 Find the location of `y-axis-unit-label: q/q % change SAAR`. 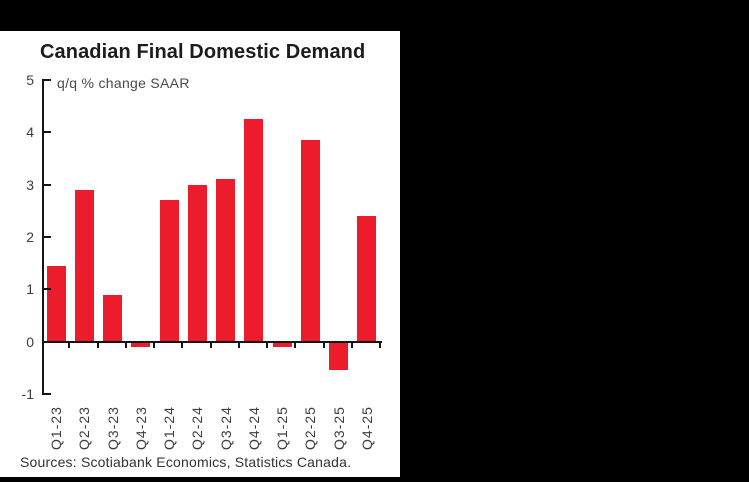

y-axis-unit-label: q/q % change SAAR is located at coordinates (123, 83).